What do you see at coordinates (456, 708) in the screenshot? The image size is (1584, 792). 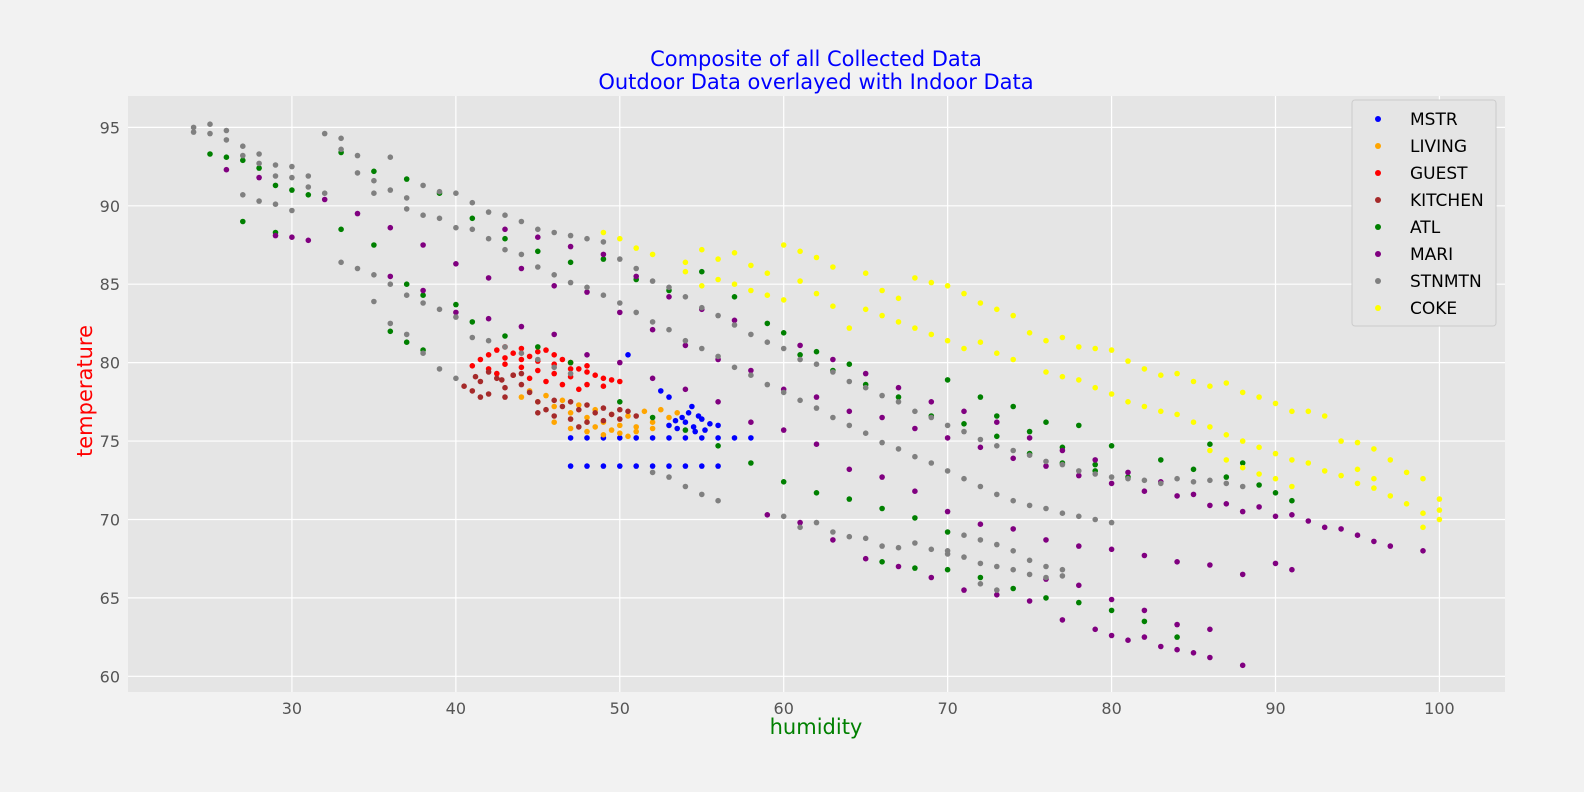 I see `x-tick-label: 40` at bounding box center [456, 708].